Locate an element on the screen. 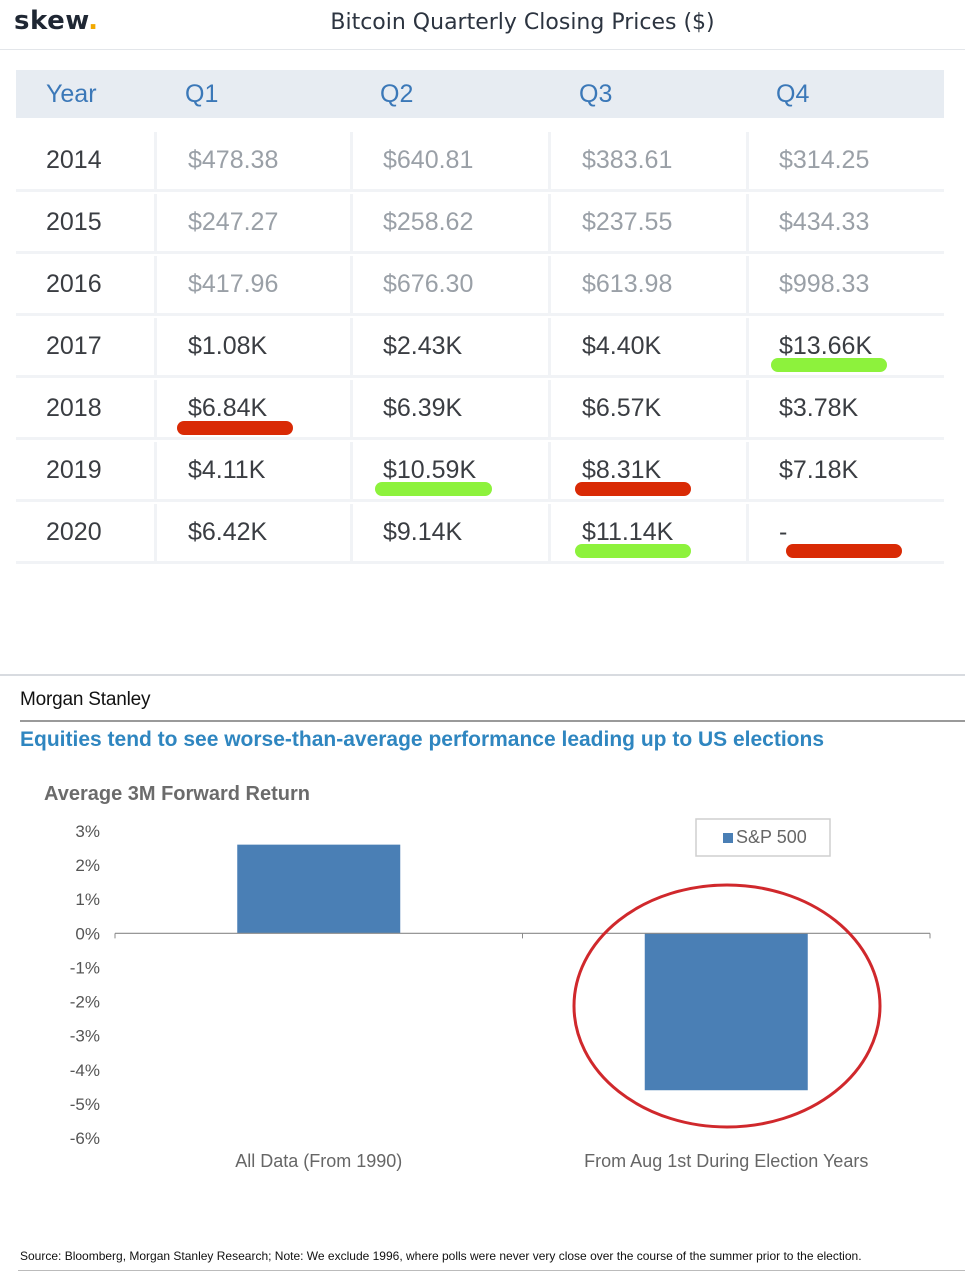 Image resolution: width=965 pixels, height=1280 pixels. price-cell: - is located at coordinates (845, 532).